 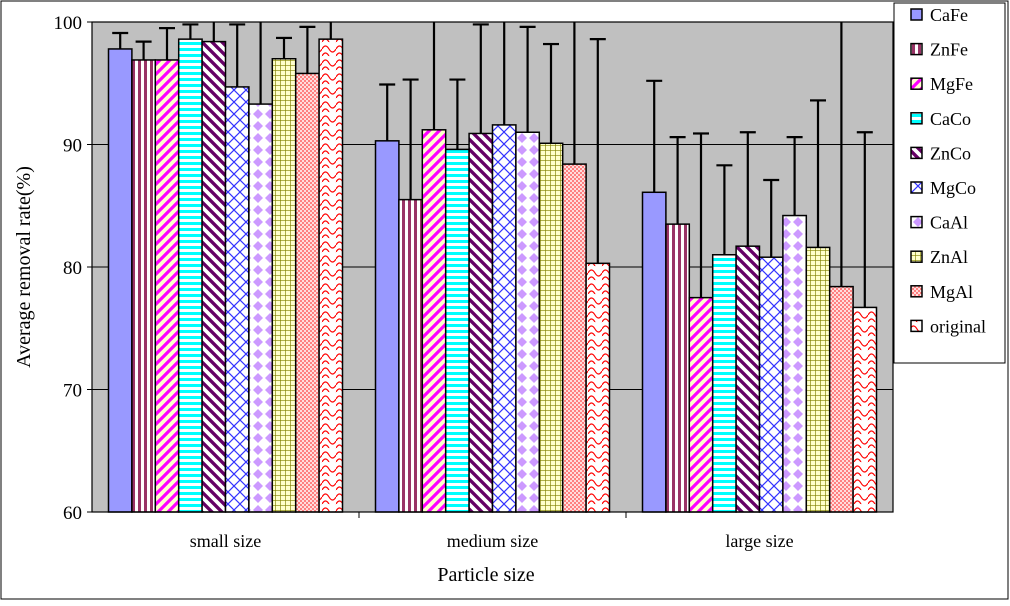 I want to click on bar-mgco-large-size, so click(x=771, y=384).